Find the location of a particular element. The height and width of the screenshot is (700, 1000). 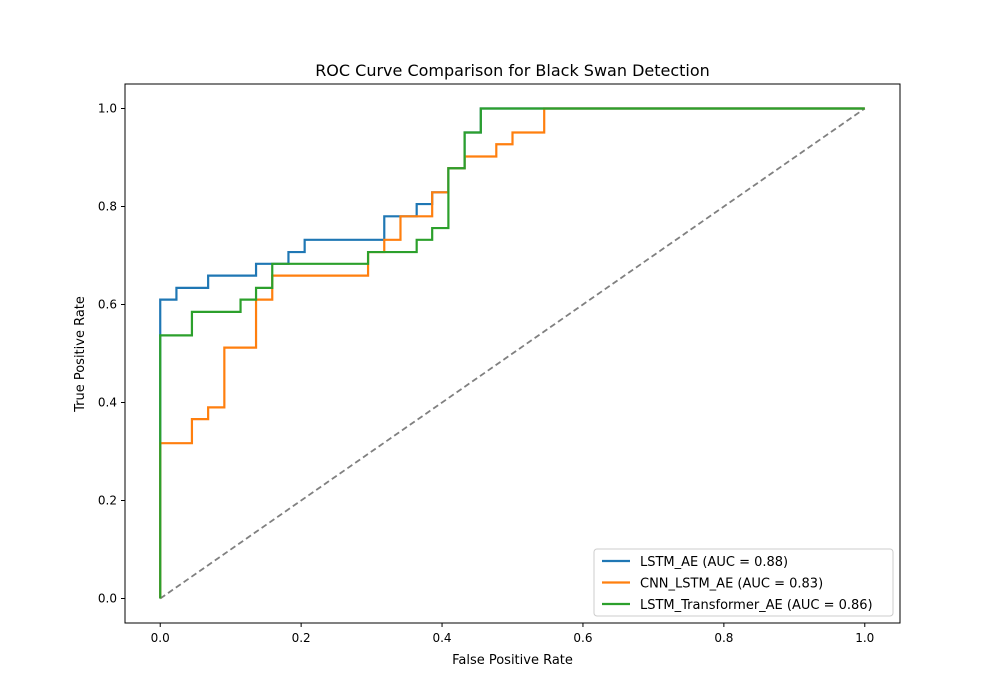

x-tick-label: 0.4 is located at coordinates (441, 638).